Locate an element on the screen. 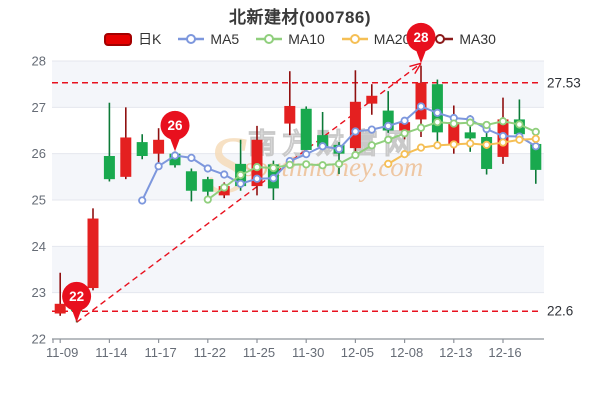 The height and width of the screenshot is (400, 600). y-axis-label: 26 is located at coordinates (39, 153).